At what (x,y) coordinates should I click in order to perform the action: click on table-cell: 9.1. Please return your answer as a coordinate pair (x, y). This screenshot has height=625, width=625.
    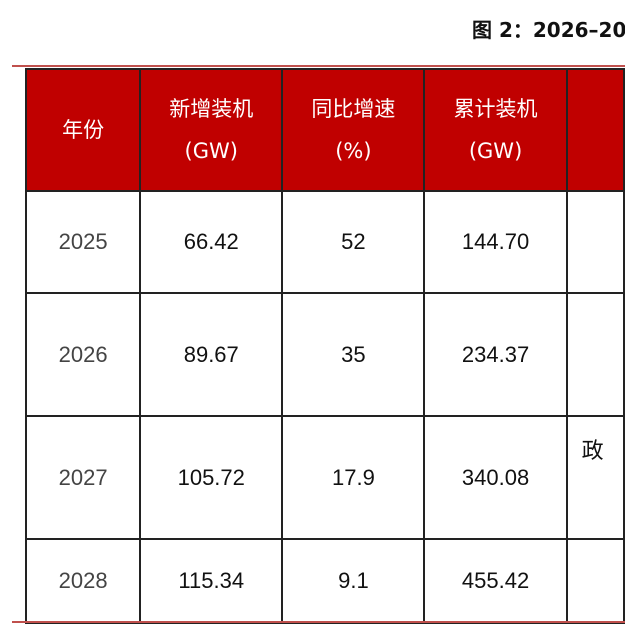
    Looking at the image, I should click on (353, 581).